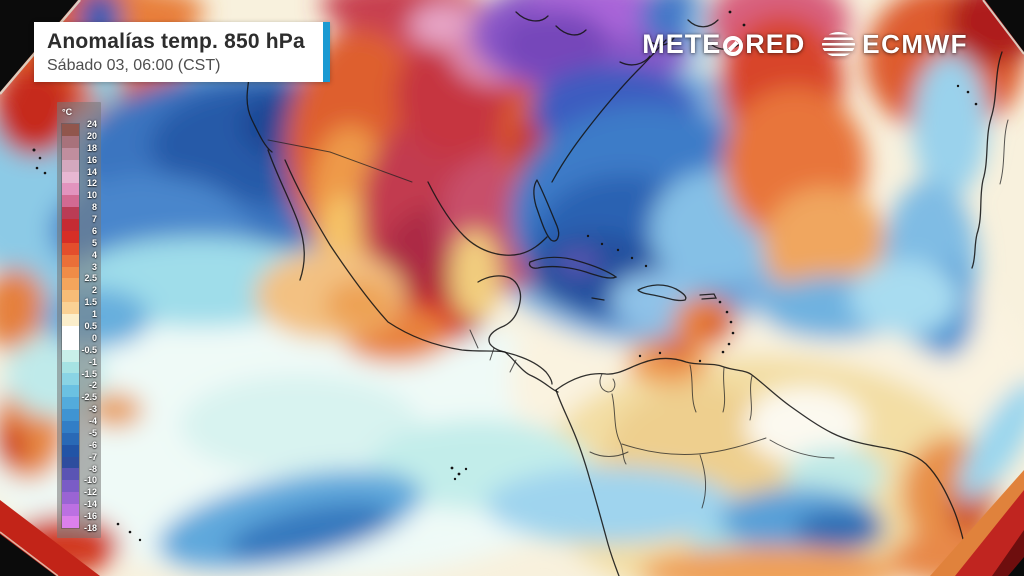 The width and height of the screenshot is (1024, 576). I want to click on legend-tick-label: 2, so click(94, 290).